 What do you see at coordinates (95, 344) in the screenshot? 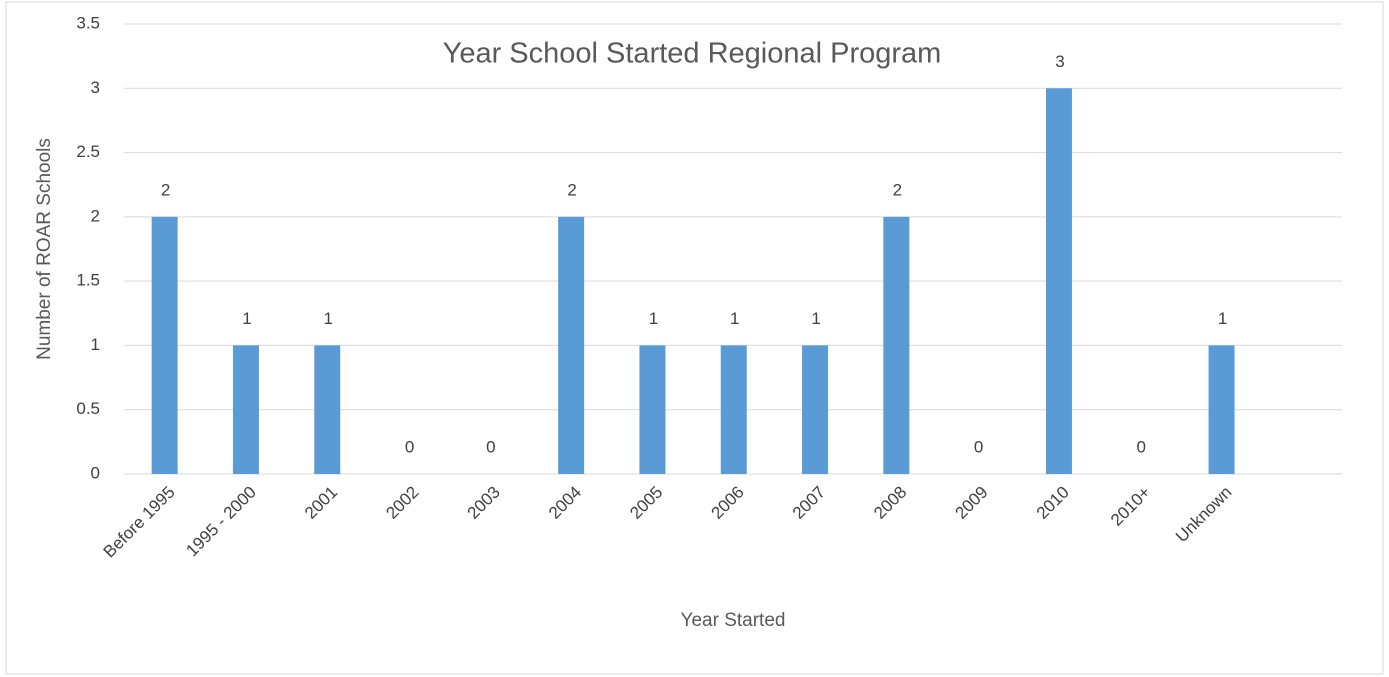
I see `y-tick-label: 1` at bounding box center [95, 344].